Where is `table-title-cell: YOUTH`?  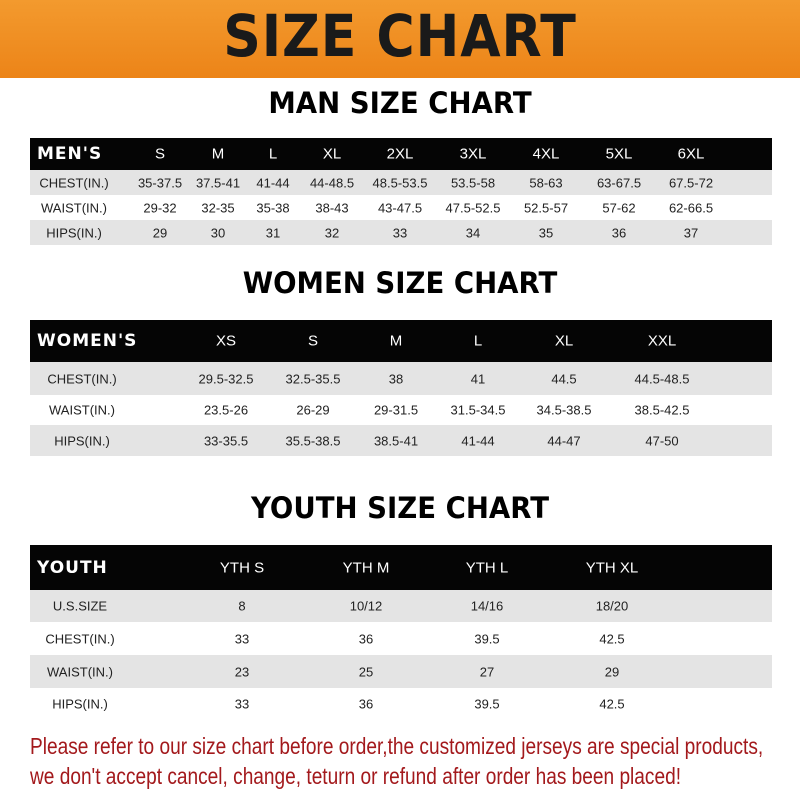 table-title-cell: YOUTH is located at coordinates (72, 567).